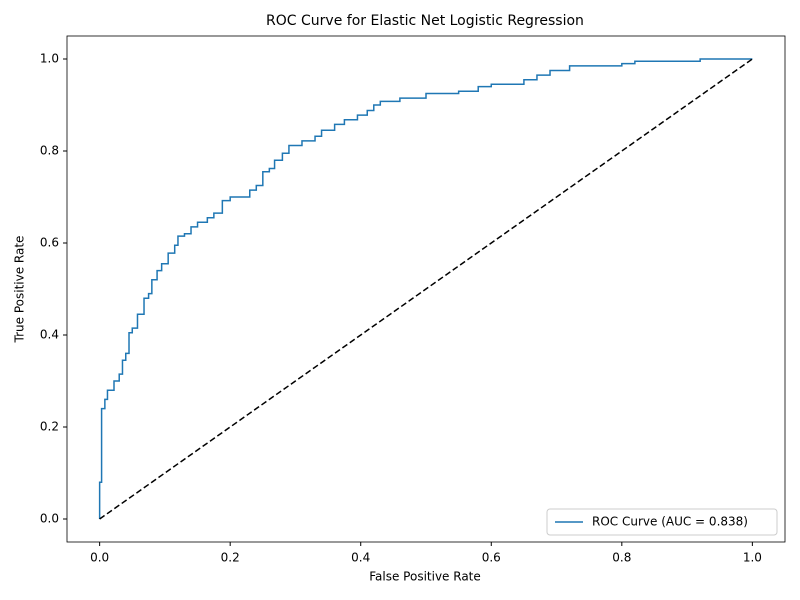 This screenshot has height=600, width=800. What do you see at coordinates (49, 427) in the screenshot?
I see `y-tick-label: 0.2` at bounding box center [49, 427].